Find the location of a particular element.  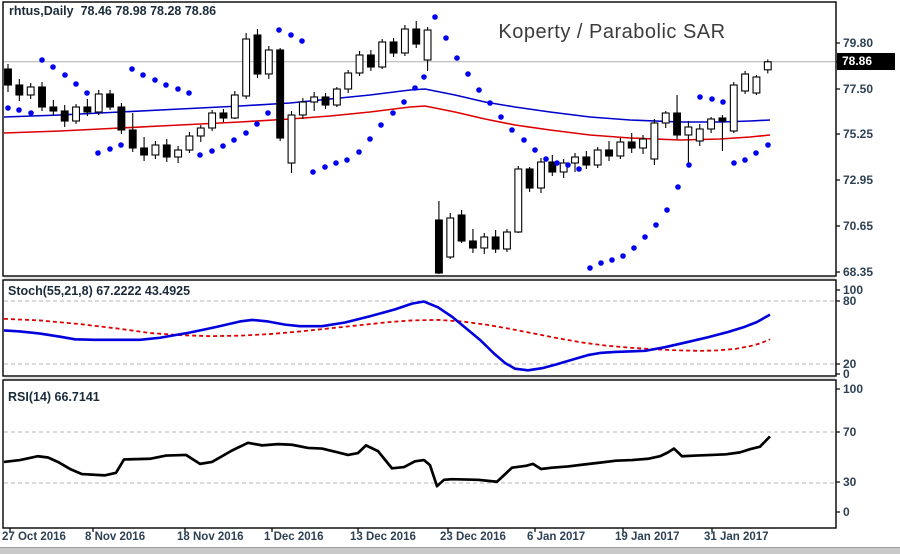

rsi-indicator-label: RSI(14) 66.7141 is located at coordinates (54, 397).